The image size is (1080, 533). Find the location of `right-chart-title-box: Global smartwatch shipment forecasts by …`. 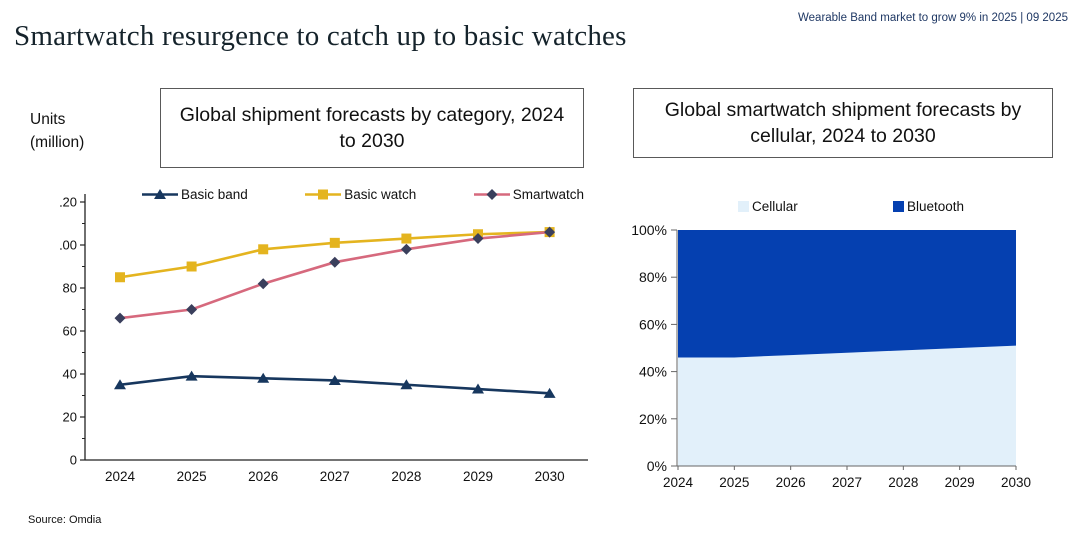

right-chart-title-box: Global smartwatch shipment forecasts by … is located at coordinates (843, 123).